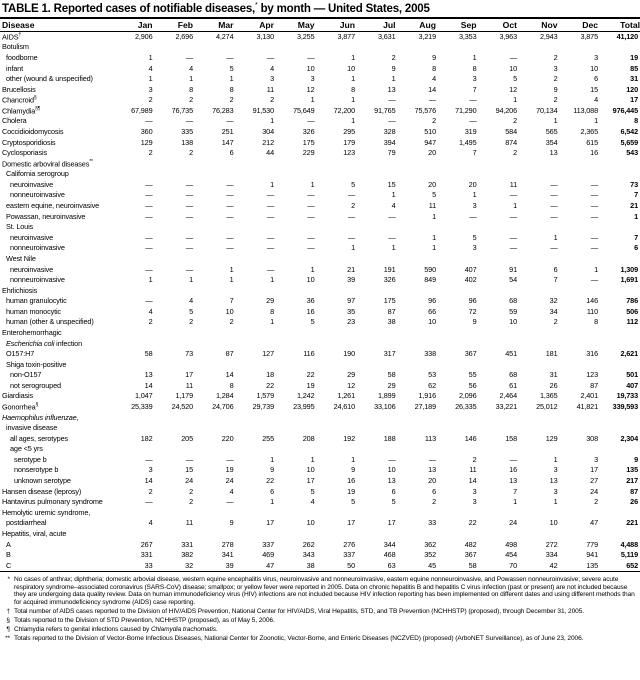  I want to click on table-row: Powassan, neuroinvasive — — — — — — — 1 — — — — 1, so click(320, 216).